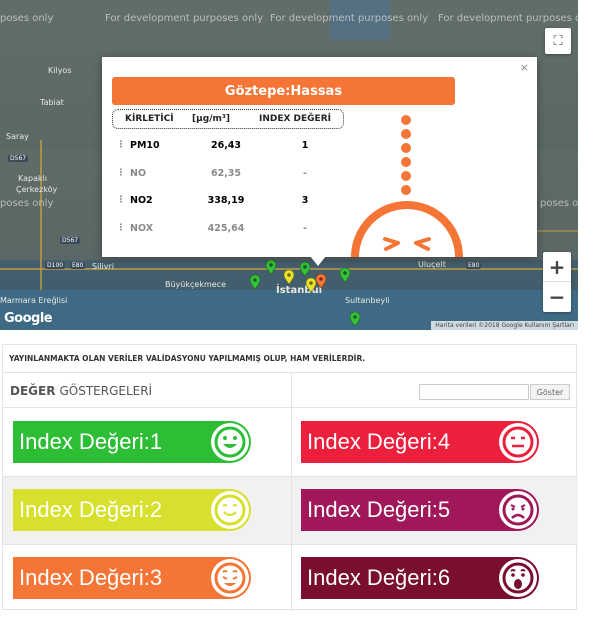  I want to click on index-label: Index Değeri:4, so click(379, 441).